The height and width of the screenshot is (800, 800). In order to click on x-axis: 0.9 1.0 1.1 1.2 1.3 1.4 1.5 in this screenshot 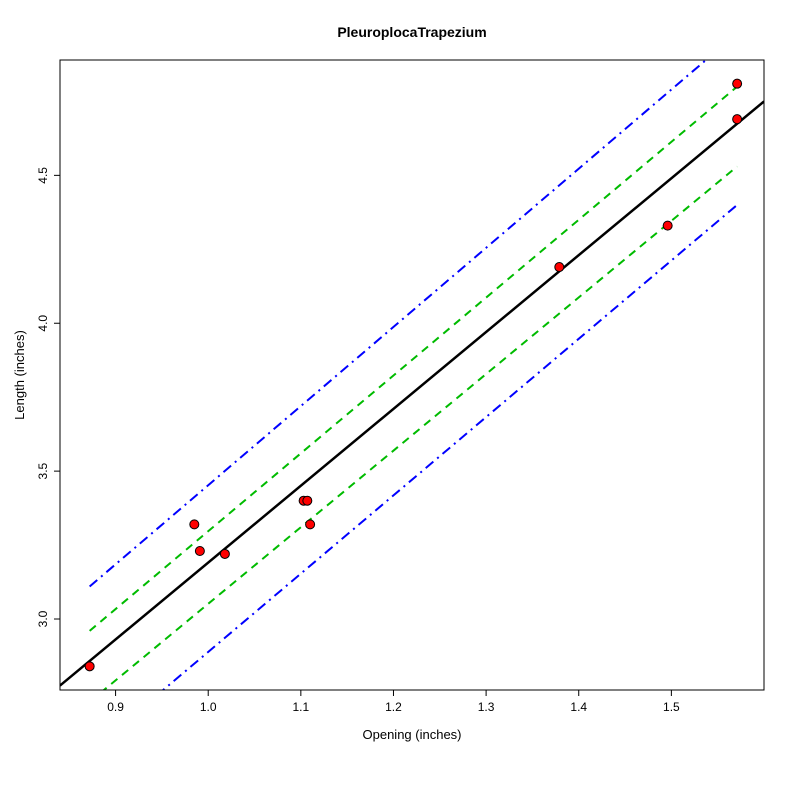, I will do `click(393, 702)`.